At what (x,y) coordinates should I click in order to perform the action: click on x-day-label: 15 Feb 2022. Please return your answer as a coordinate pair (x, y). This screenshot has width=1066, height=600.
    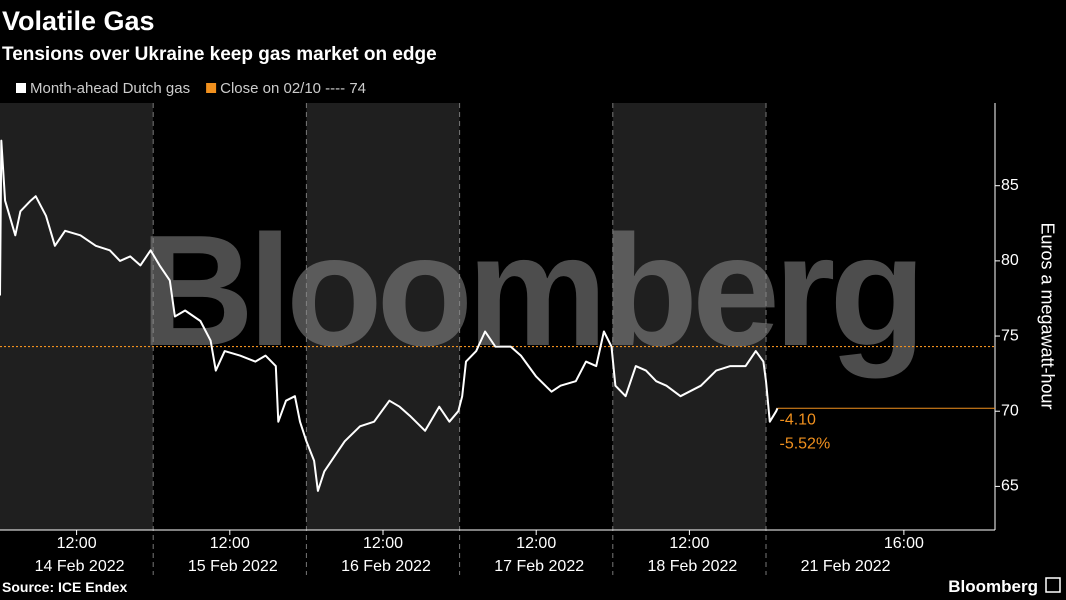
    Looking at the image, I should click on (233, 566).